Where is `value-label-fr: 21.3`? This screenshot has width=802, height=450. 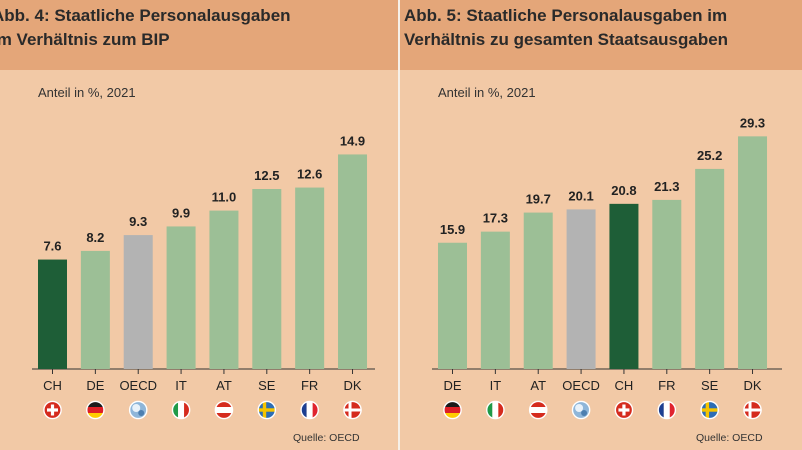
value-label-fr: 21.3 is located at coordinates (666, 186).